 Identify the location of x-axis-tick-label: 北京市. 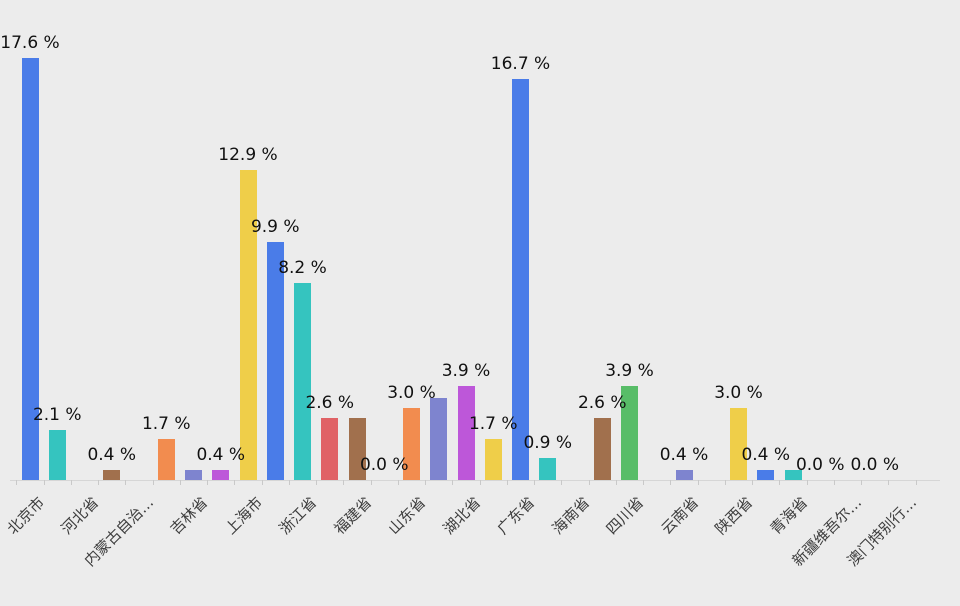
(26, 515).